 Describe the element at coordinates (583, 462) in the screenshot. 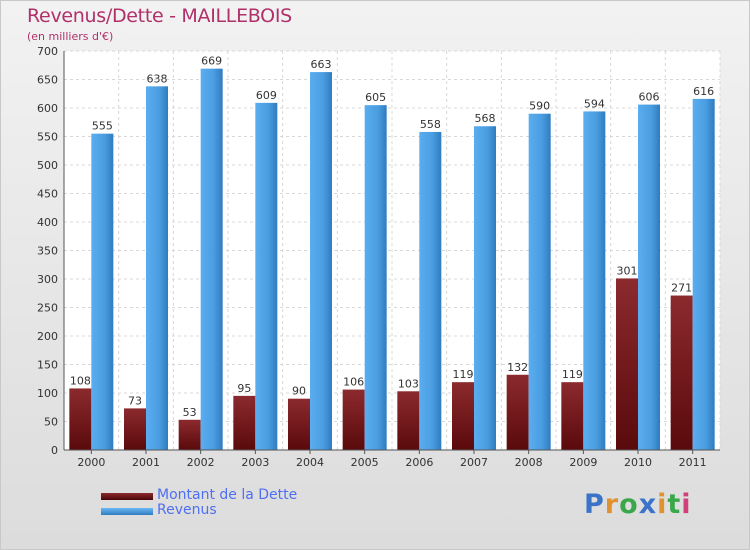

I see `x-tick-label: 2009` at that location.